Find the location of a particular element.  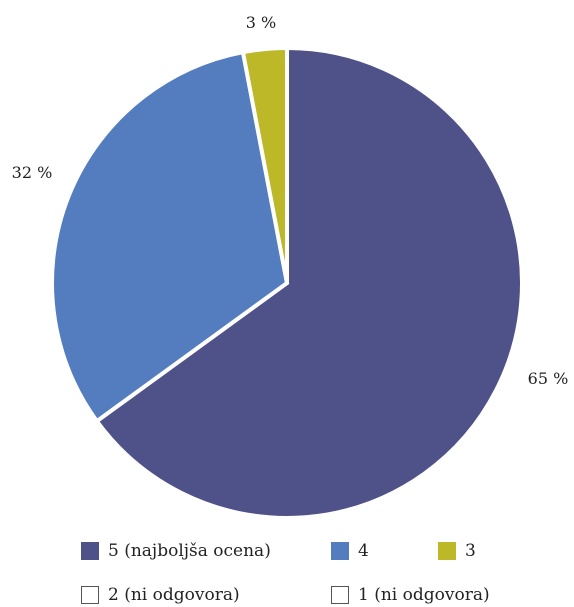

data-label-slice-5: 65 % is located at coordinates (548, 378).